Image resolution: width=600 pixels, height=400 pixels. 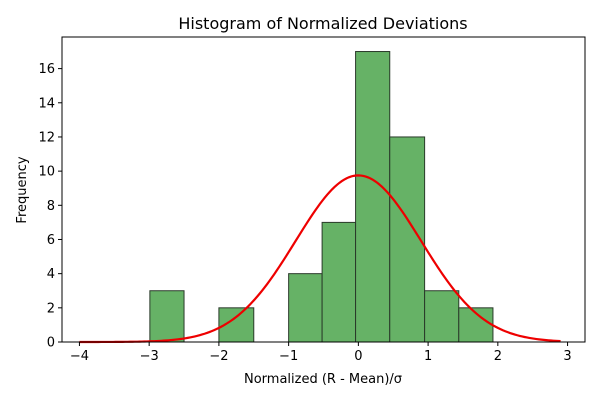 What do you see at coordinates (79, 356) in the screenshot?
I see `x-tick-label: −4` at bounding box center [79, 356].